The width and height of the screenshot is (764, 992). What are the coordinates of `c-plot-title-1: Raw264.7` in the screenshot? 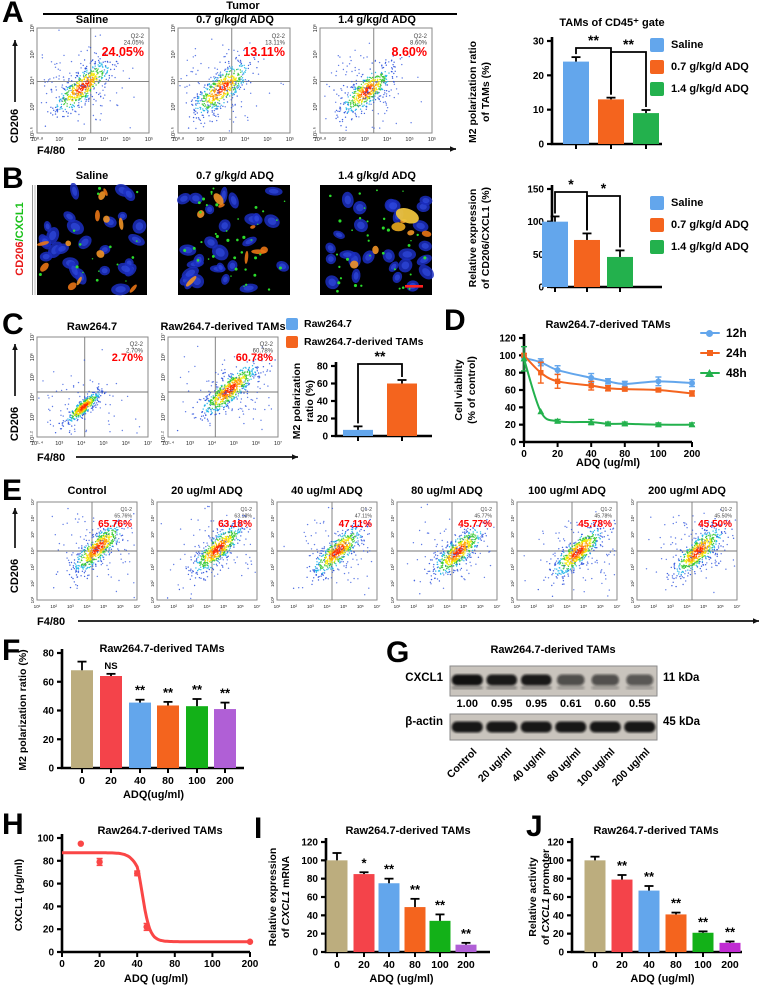 It's located at (92, 327).